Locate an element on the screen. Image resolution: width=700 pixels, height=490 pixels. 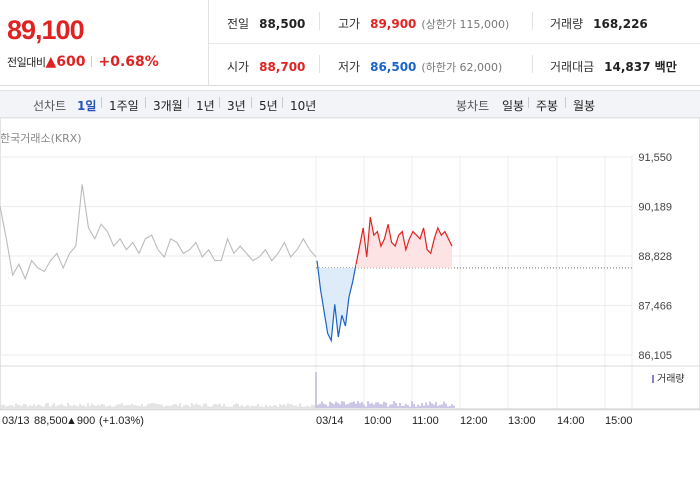
y-axis-tick-label: 91,550 is located at coordinates (655, 158).